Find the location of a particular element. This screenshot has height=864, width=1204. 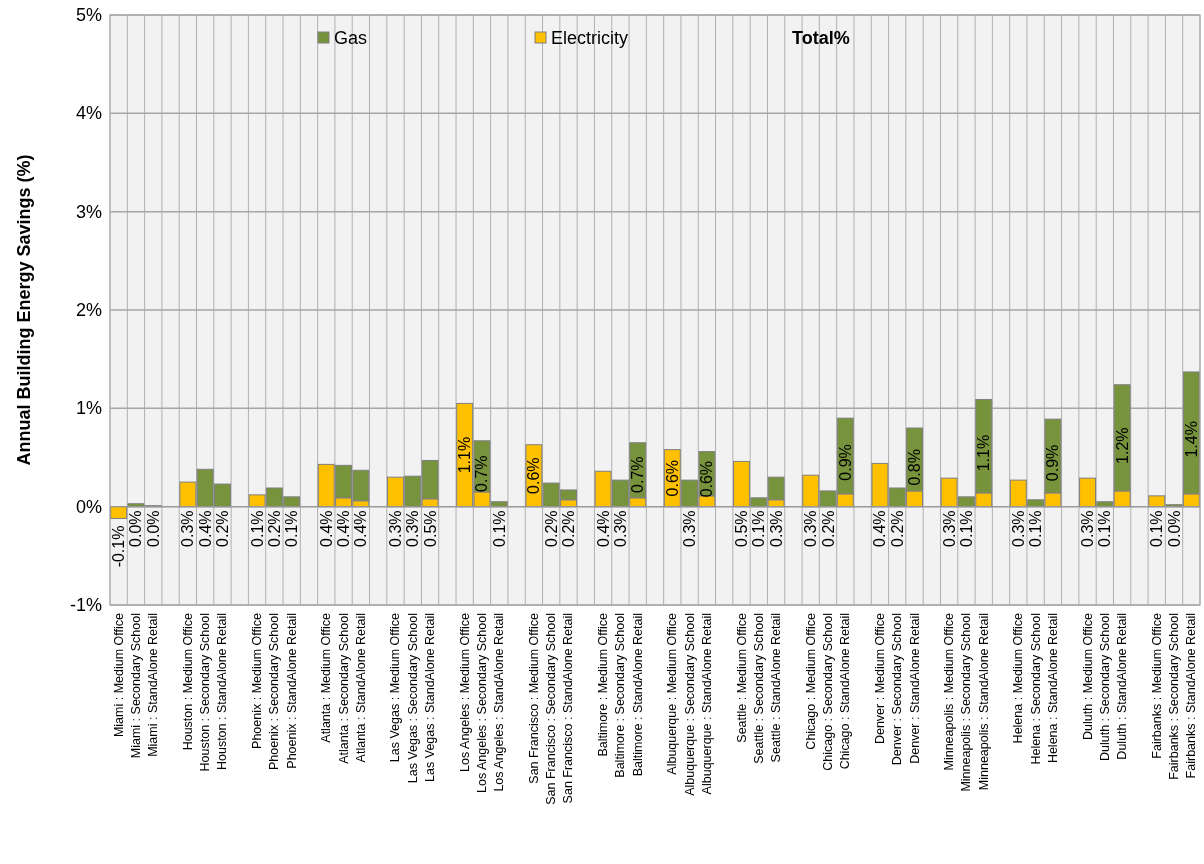

x-tick-label: Houston : Medium Office is located at coordinates (187, 681).